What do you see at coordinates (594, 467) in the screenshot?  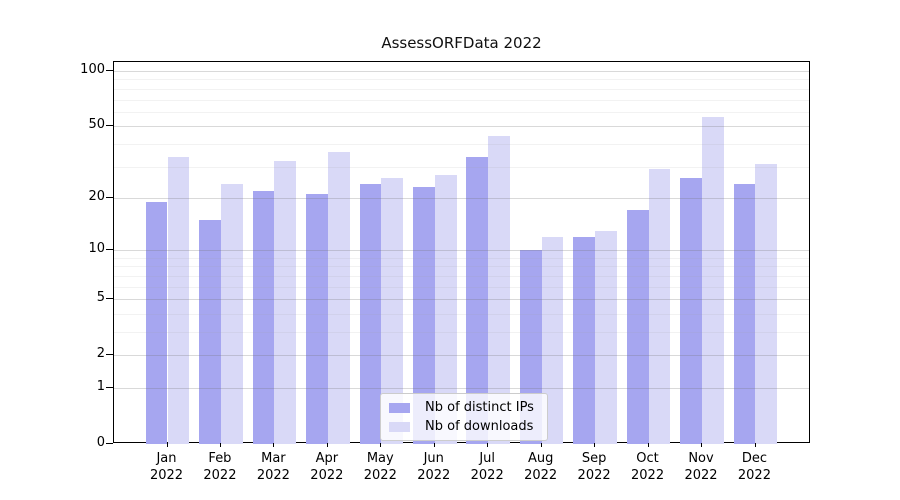 I see `x-tick-label-sep: Sep 2022` at bounding box center [594, 467].